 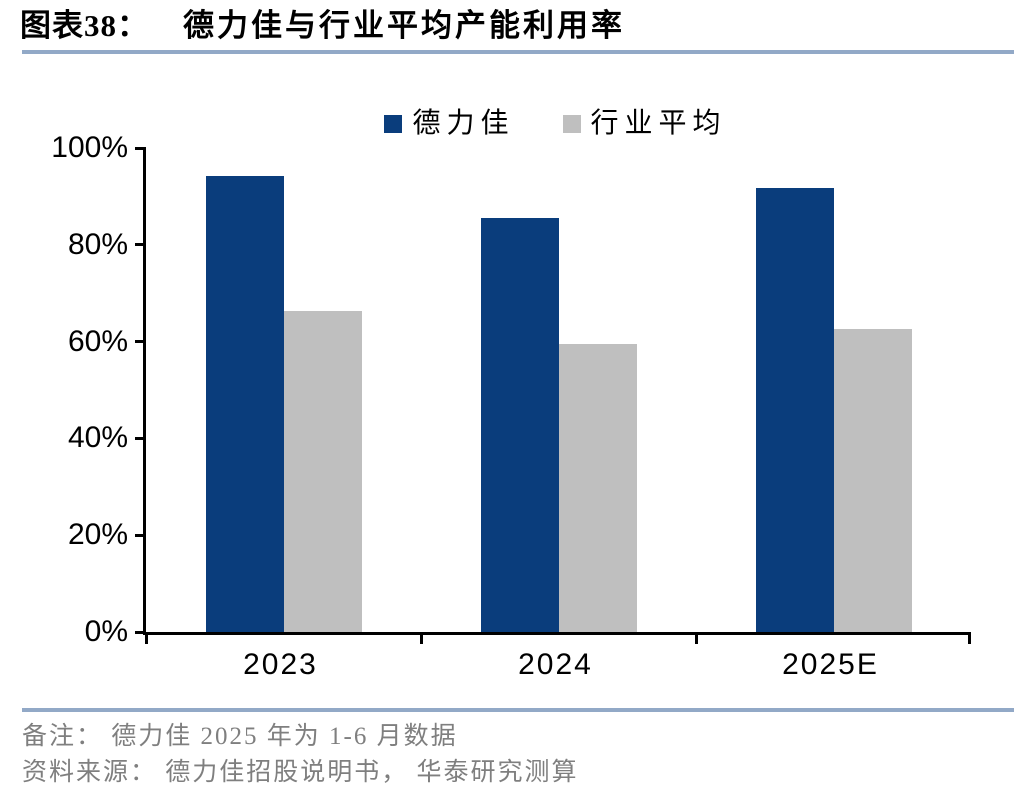 I want to click on x-axis-label-2024: 2024, so click(x=555, y=664).